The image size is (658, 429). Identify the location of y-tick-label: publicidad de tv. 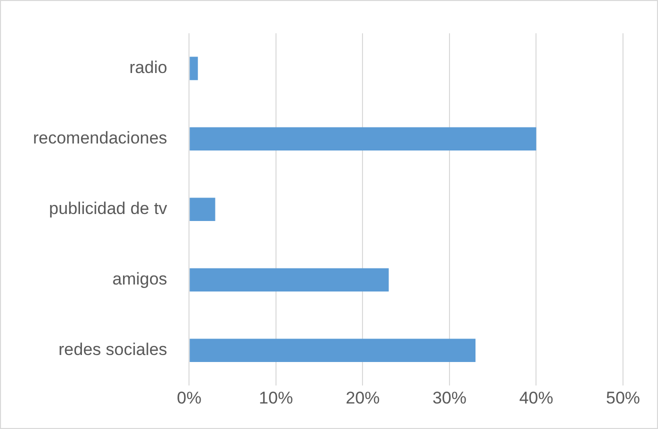
(108, 208).